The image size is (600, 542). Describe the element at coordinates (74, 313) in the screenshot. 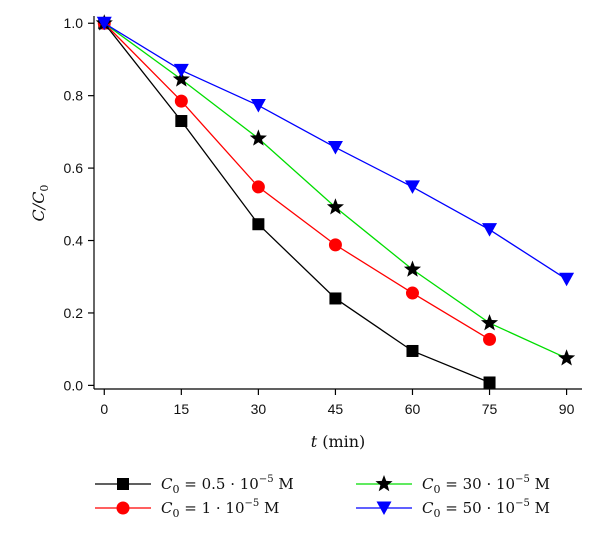

I see `y-tick-label: 0.2` at that location.